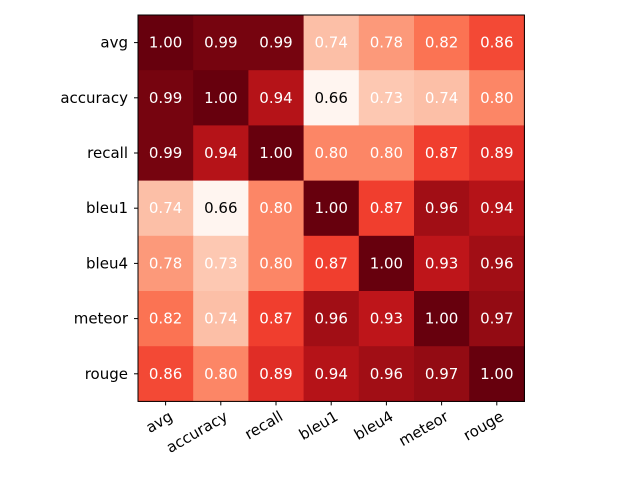 This screenshot has width=640, height=480. I want to click on y-tick-label: rouge, so click(106, 374).